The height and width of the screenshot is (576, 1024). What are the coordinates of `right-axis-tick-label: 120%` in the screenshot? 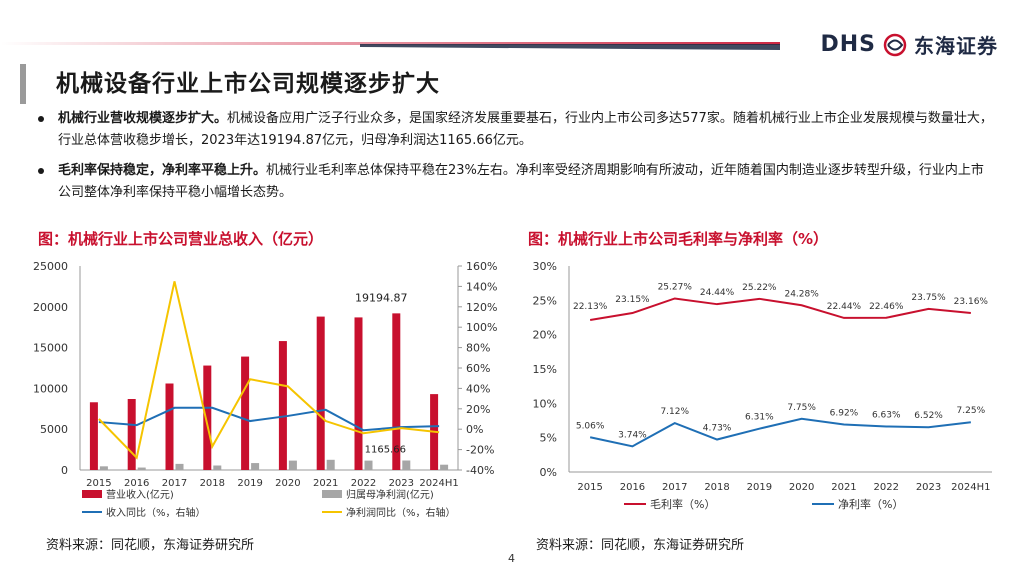 It's located at (481, 307).